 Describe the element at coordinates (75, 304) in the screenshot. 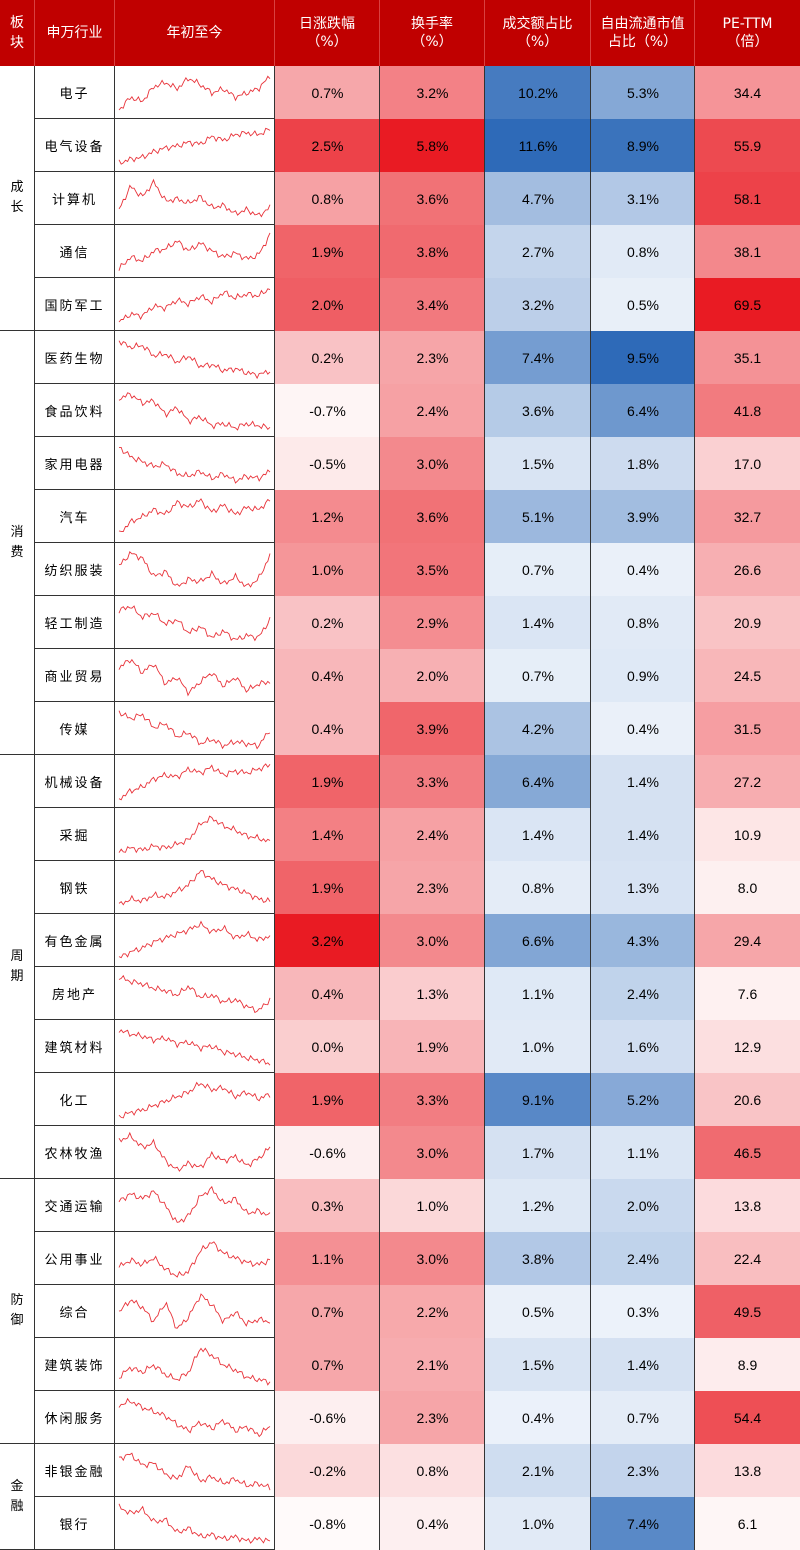

I see `industry-name: 国防军工` at that location.